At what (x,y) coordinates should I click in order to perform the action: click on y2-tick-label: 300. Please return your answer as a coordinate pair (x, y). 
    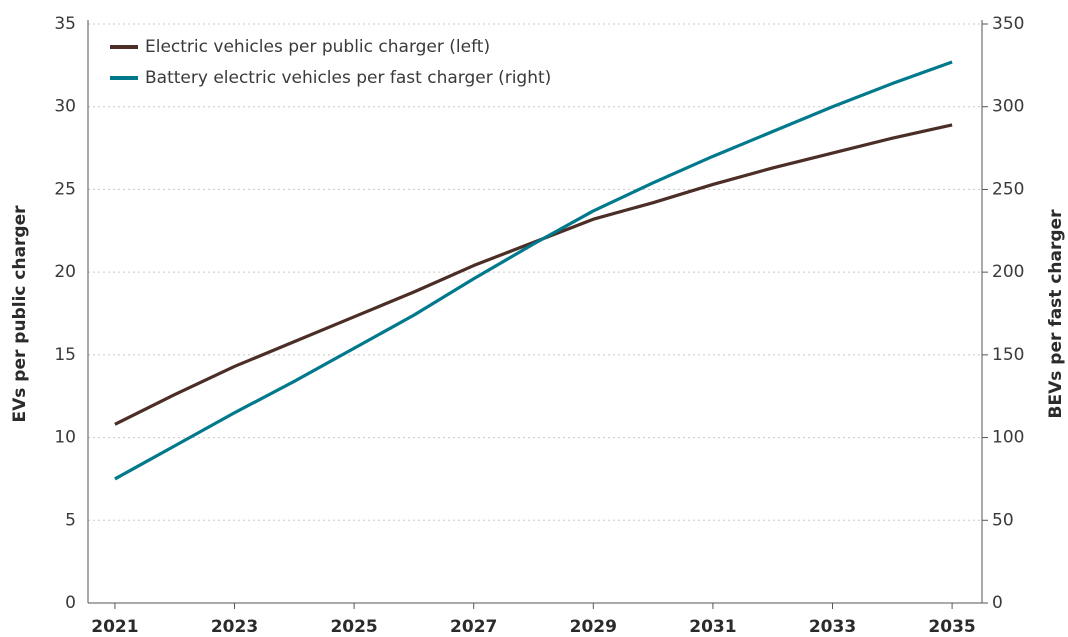
    Looking at the image, I should click on (1008, 107).